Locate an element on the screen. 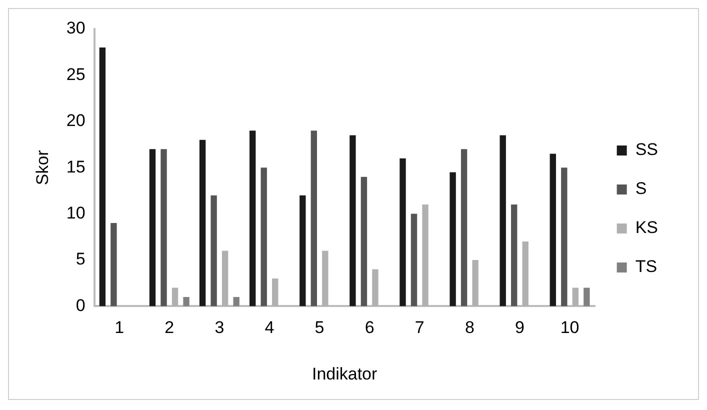 Image resolution: width=707 pixels, height=410 pixels. x-tick-label: 10 is located at coordinates (570, 328).